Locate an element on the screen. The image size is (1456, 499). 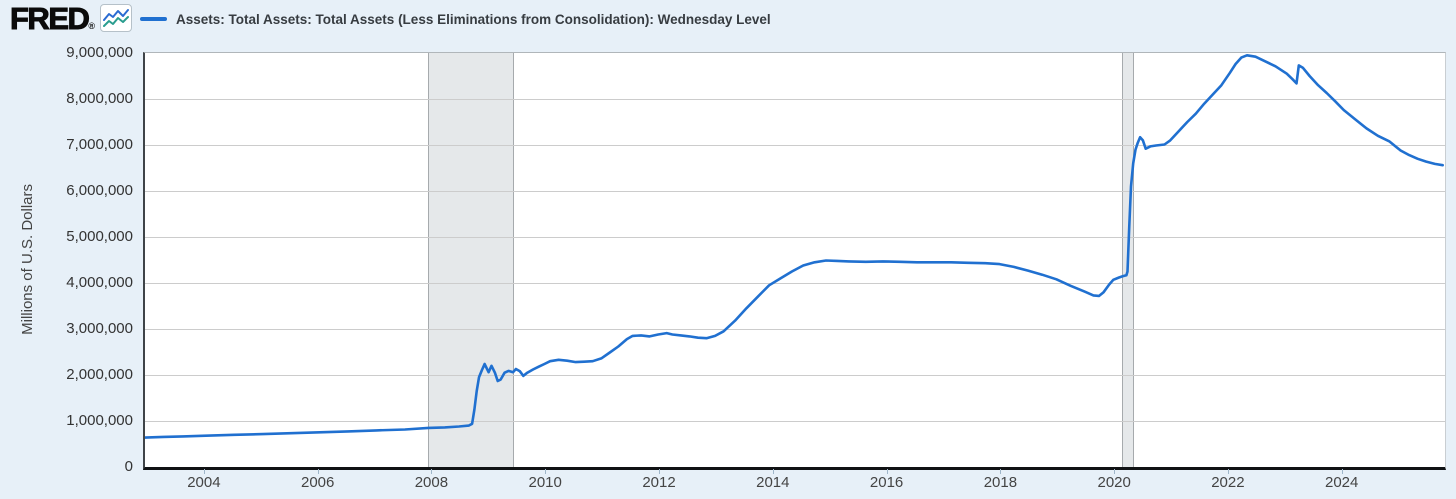
y-tick-label: 0 is located at coordinates (128, 466).